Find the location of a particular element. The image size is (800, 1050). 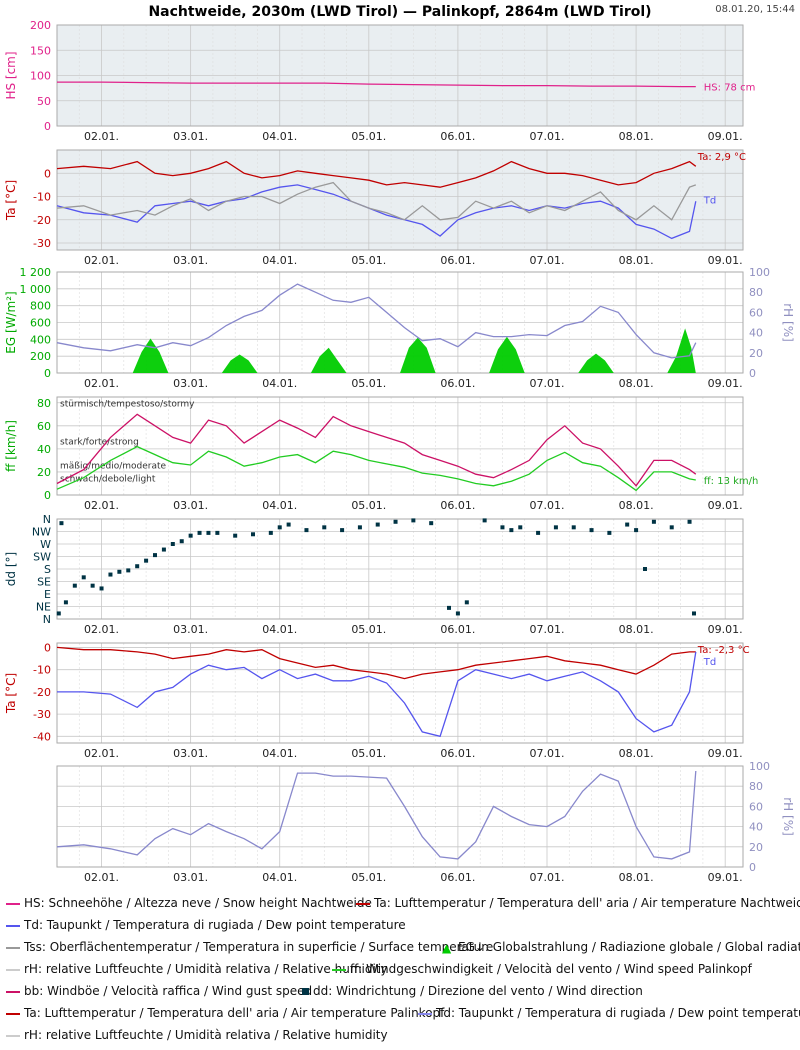

y-tick-label: 800 is located at coordinates (40, 306).